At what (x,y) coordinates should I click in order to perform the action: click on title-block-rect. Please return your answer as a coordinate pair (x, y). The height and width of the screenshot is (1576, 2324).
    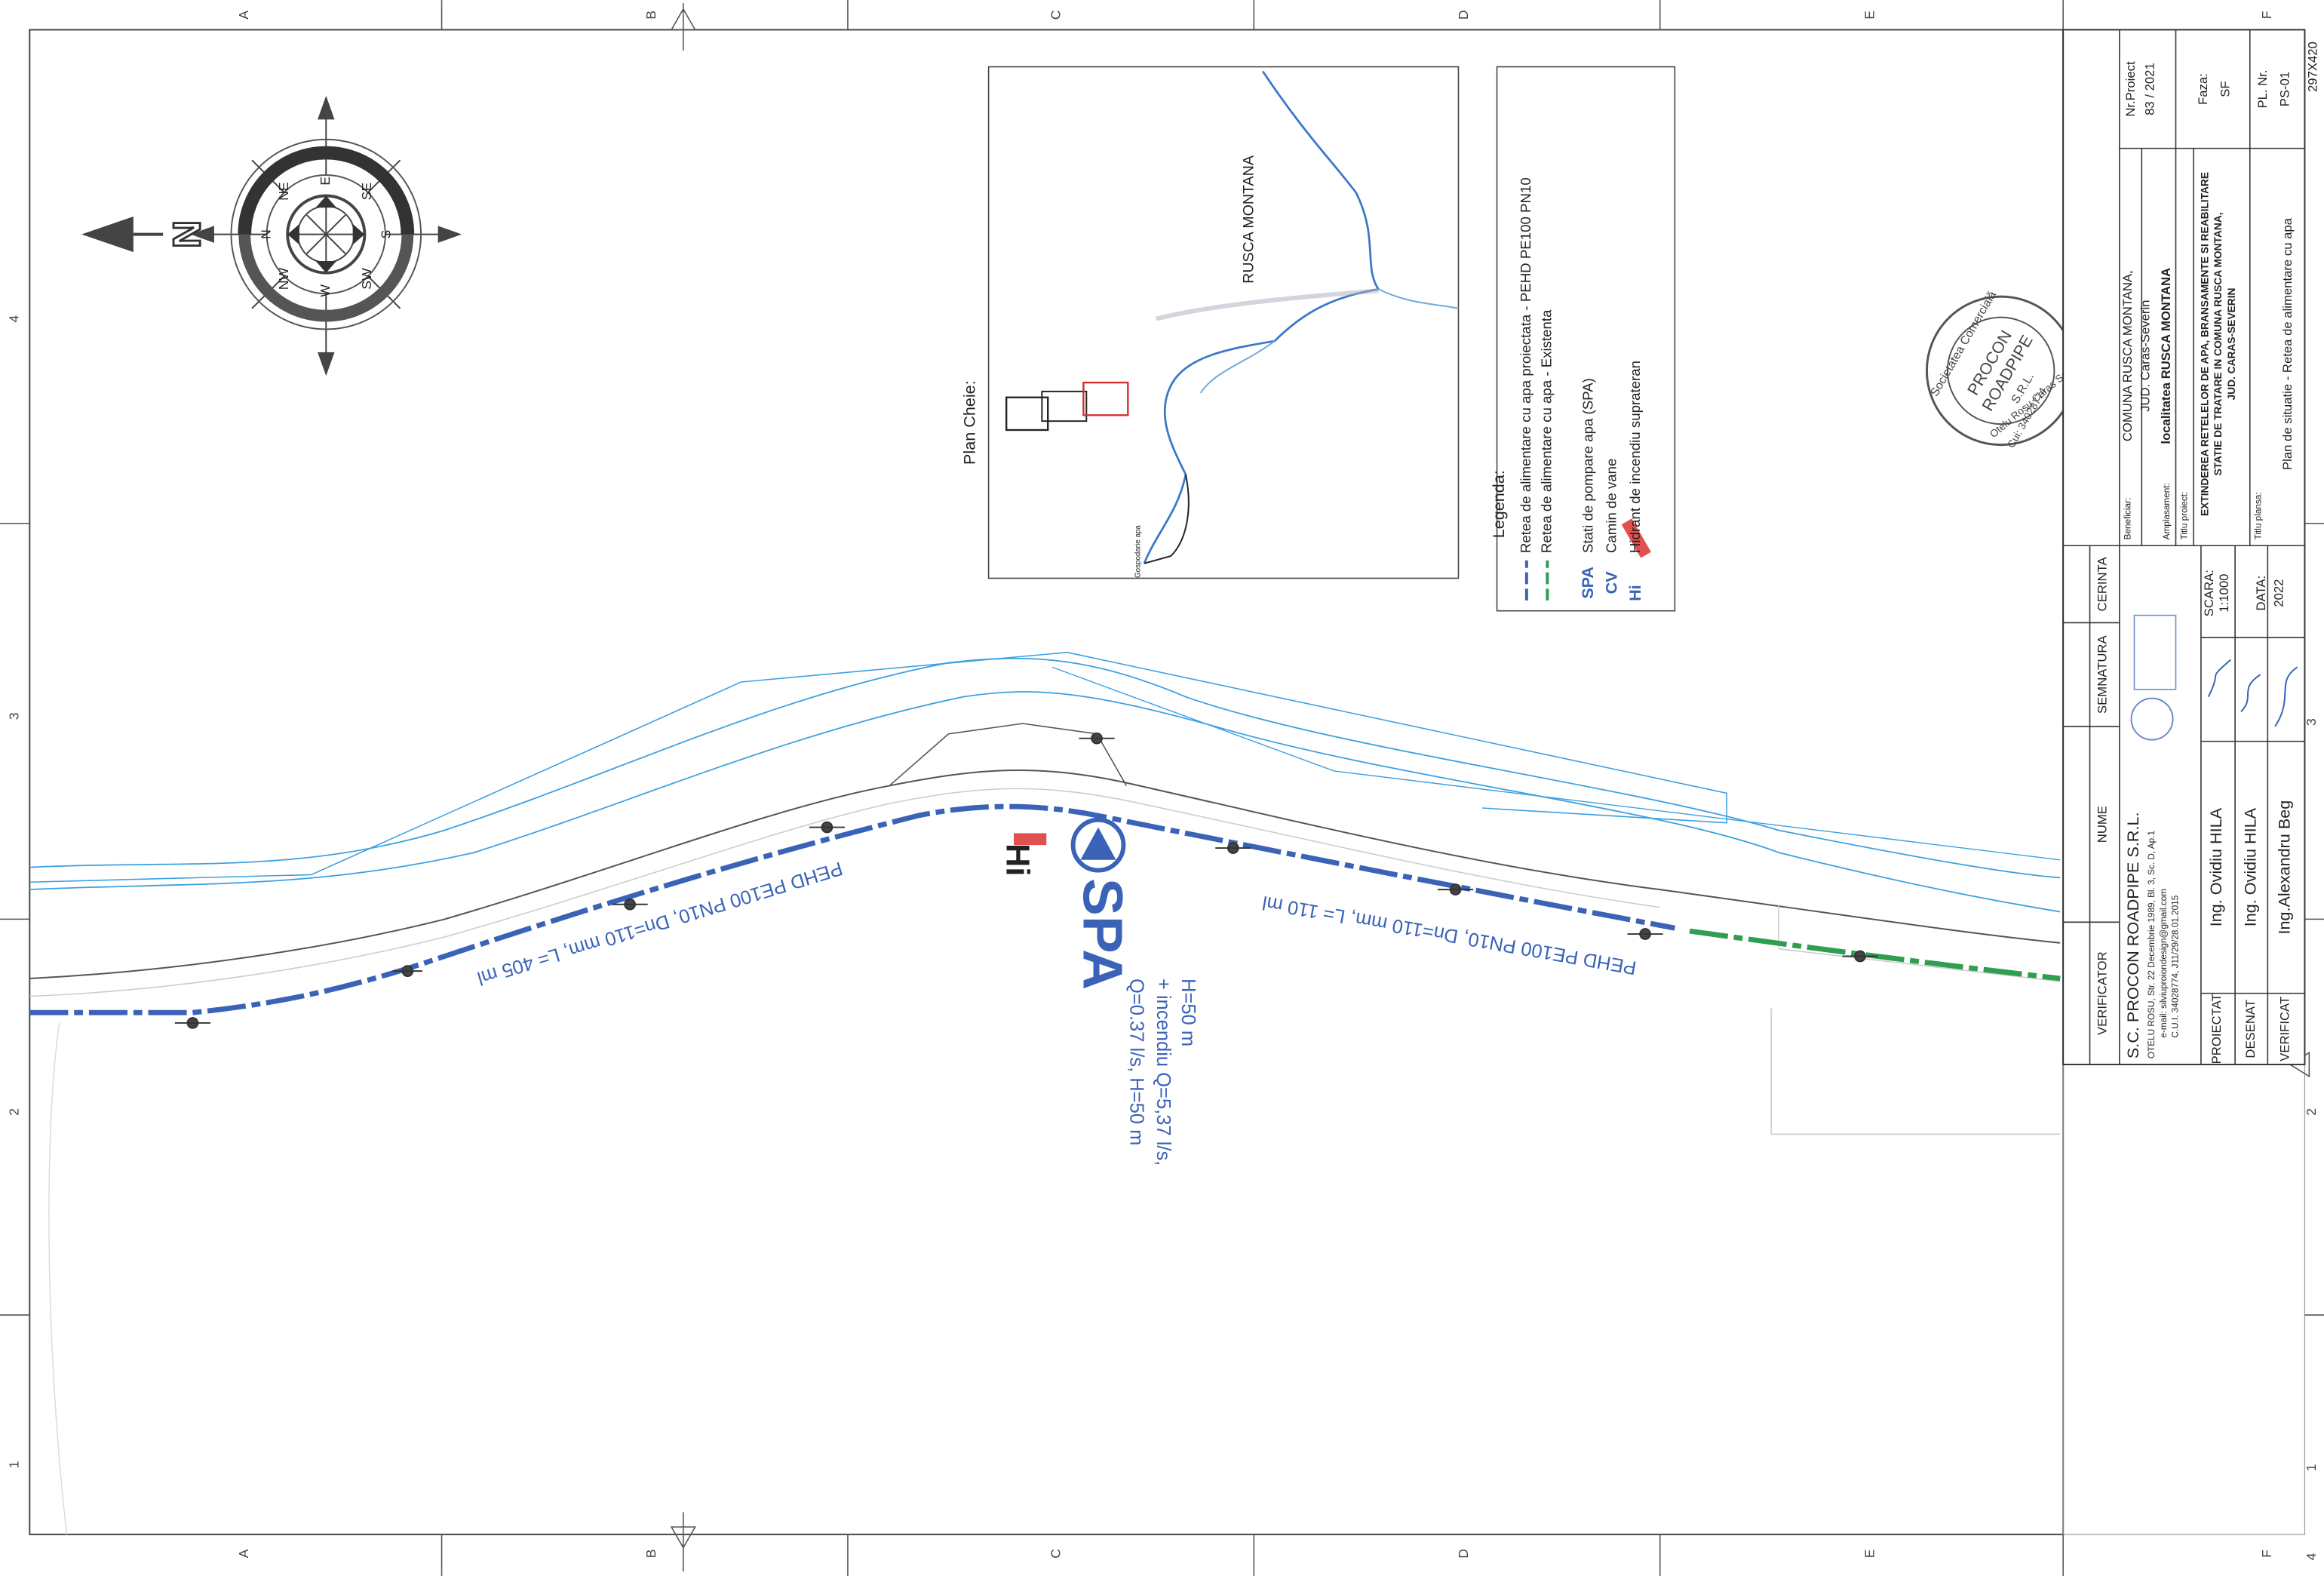
    Looking at the image, I should click on (2184, 547).